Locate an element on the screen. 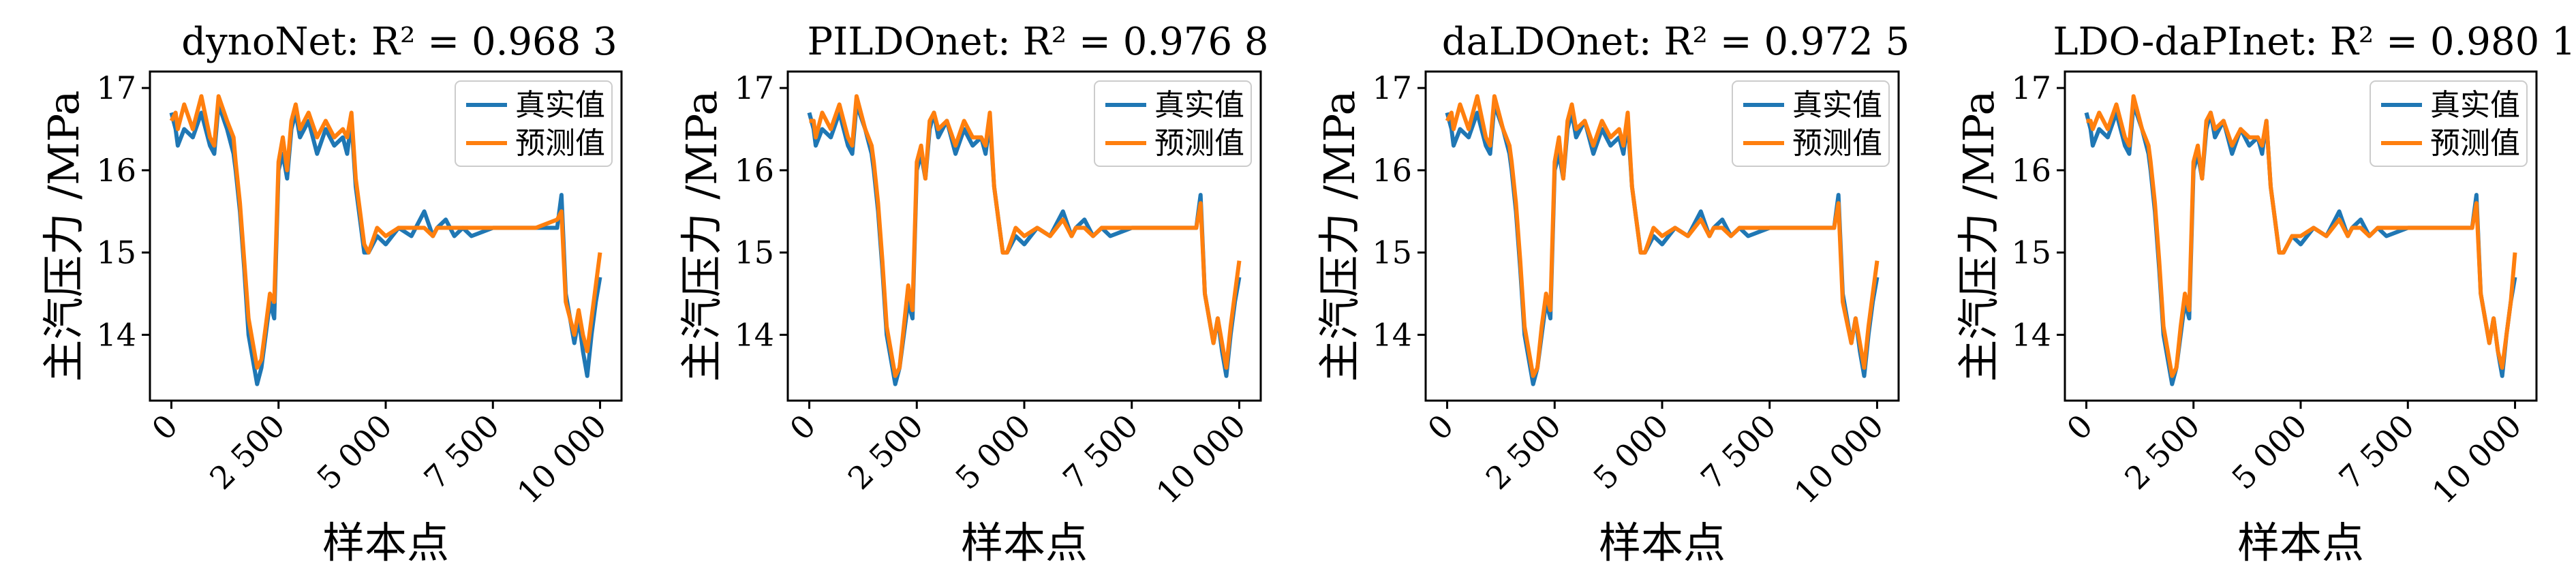  chart-title: PILDOnet: R² = 0.976 8 is located at coordinates (1037, 42).